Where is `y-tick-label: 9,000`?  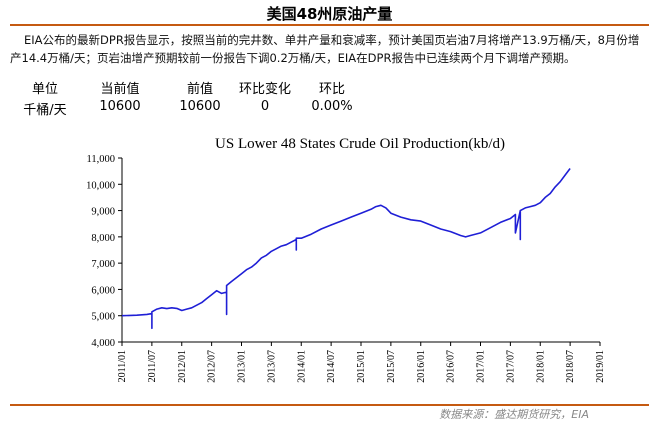
y-tick-label: 9,000 is located at coordinates (103, 212).